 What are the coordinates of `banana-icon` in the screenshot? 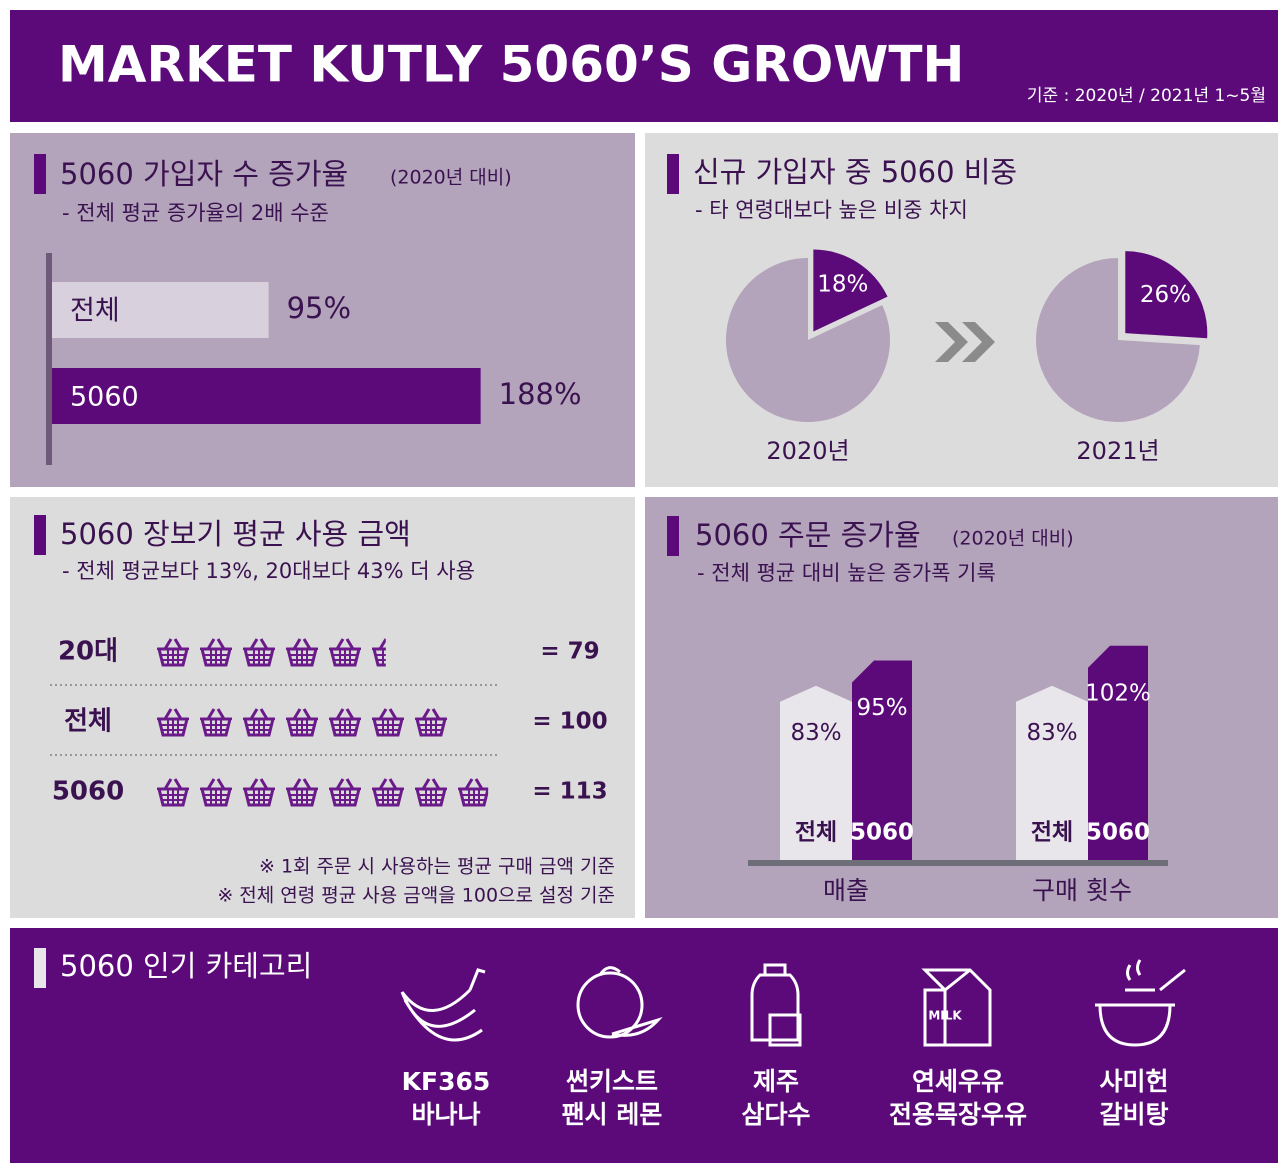 It's located at (443, 1005).